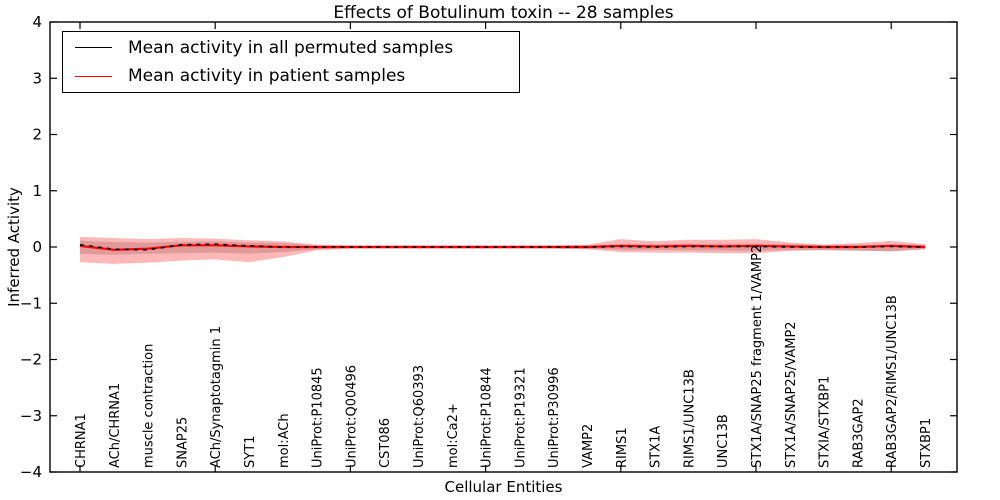 This screenshot has width=1000, height=500. I want to click on legend-item-patient: Mean activity in patient samples, so click(297, 76).